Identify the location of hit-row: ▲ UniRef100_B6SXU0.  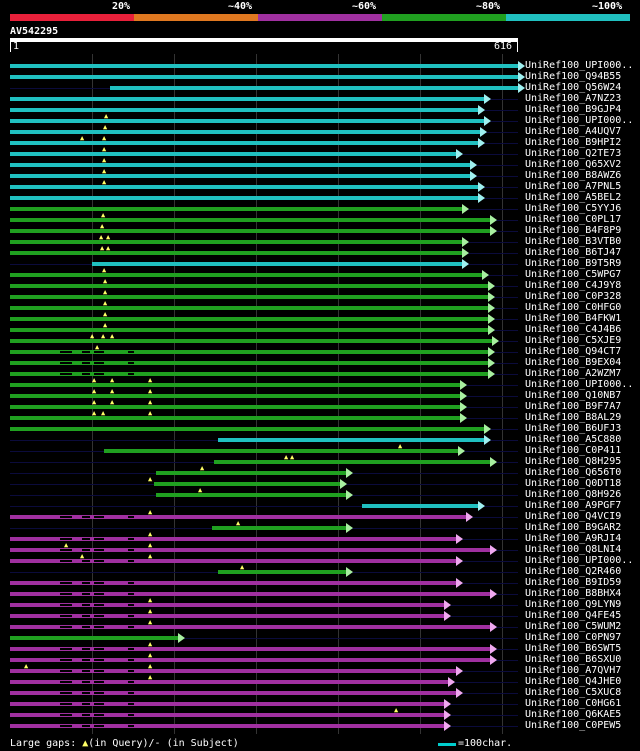
(320, 659).